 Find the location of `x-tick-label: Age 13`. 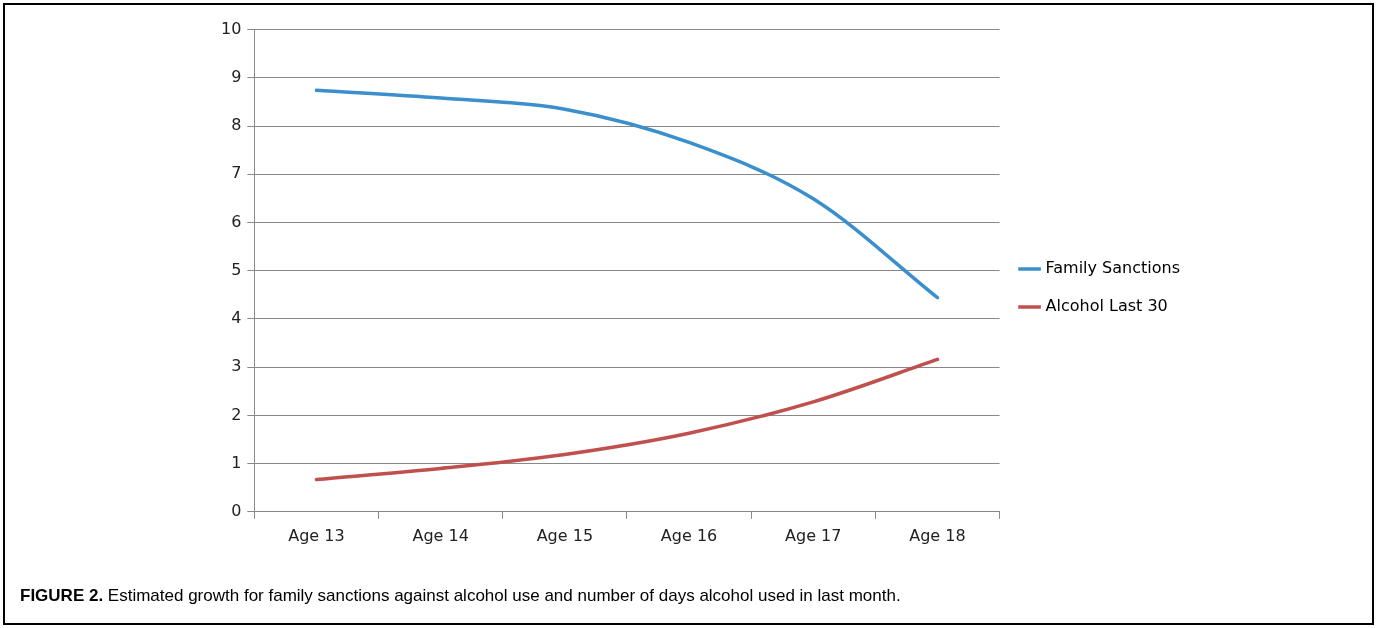

x-tick-label: Age 13 is located at coordinates (316, 535).